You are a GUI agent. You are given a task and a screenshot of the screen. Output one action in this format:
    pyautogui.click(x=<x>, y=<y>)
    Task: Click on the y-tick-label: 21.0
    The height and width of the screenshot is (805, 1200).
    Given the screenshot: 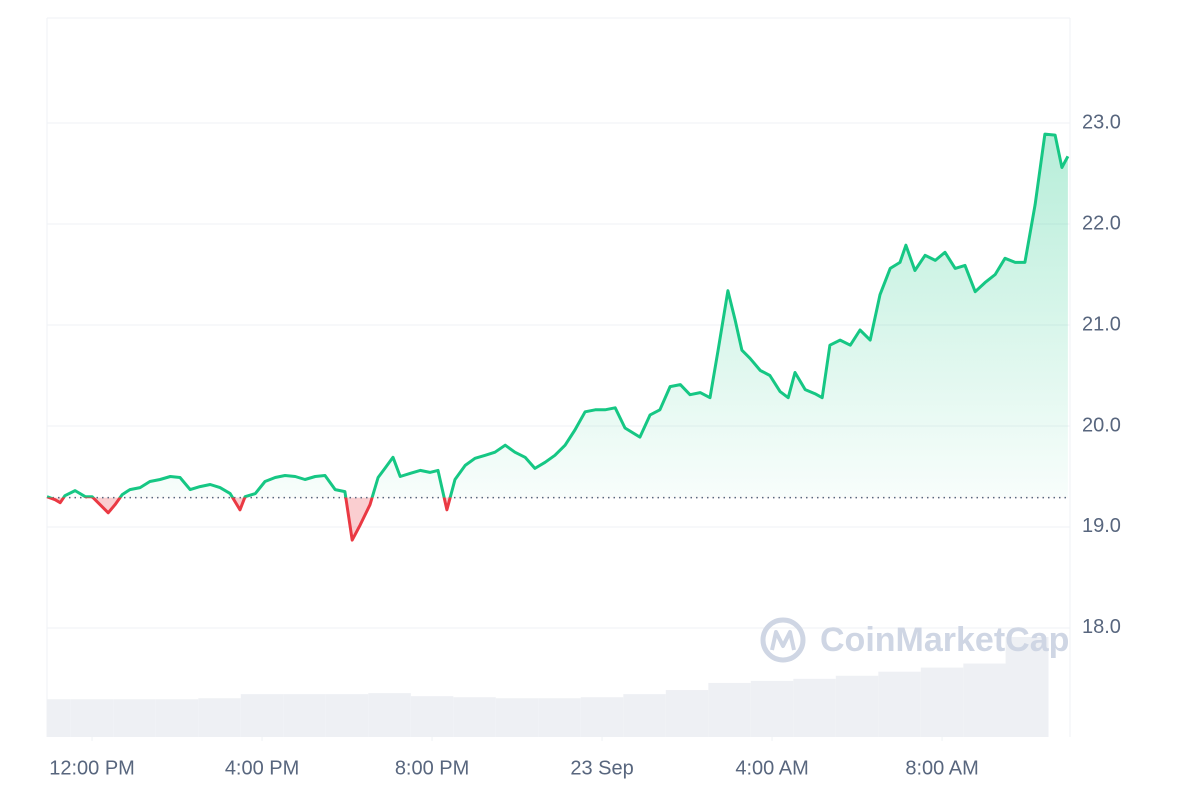 What is the action you would take?
    pyautogui.click(x=1101, y=324)
    